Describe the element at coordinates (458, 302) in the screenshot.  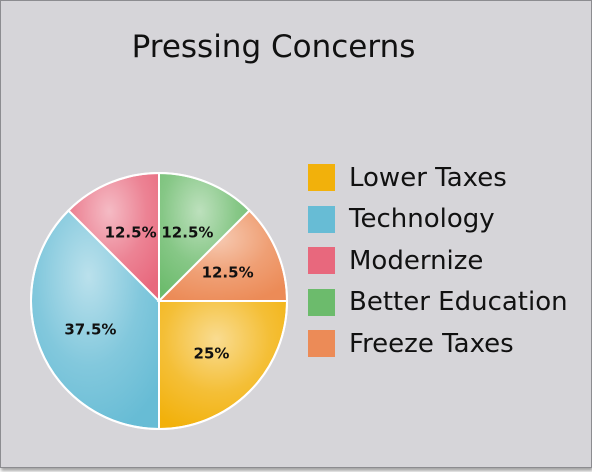
I see `legend-label-better-education: Better Education` at that location.